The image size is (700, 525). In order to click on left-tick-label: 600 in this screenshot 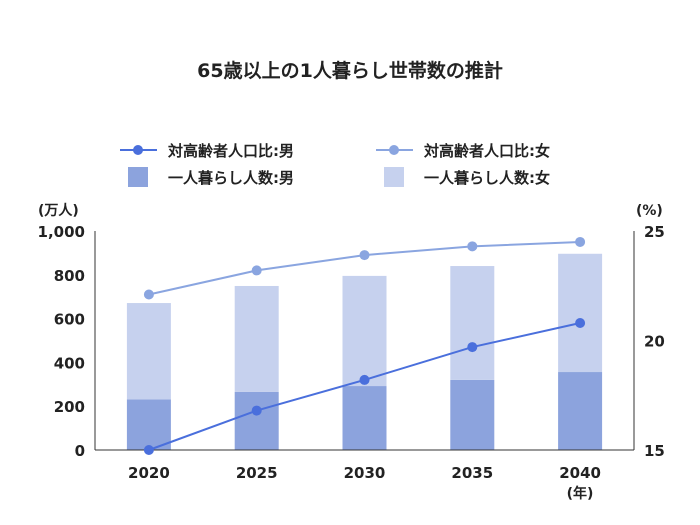, I will do `click(69, 320)`.